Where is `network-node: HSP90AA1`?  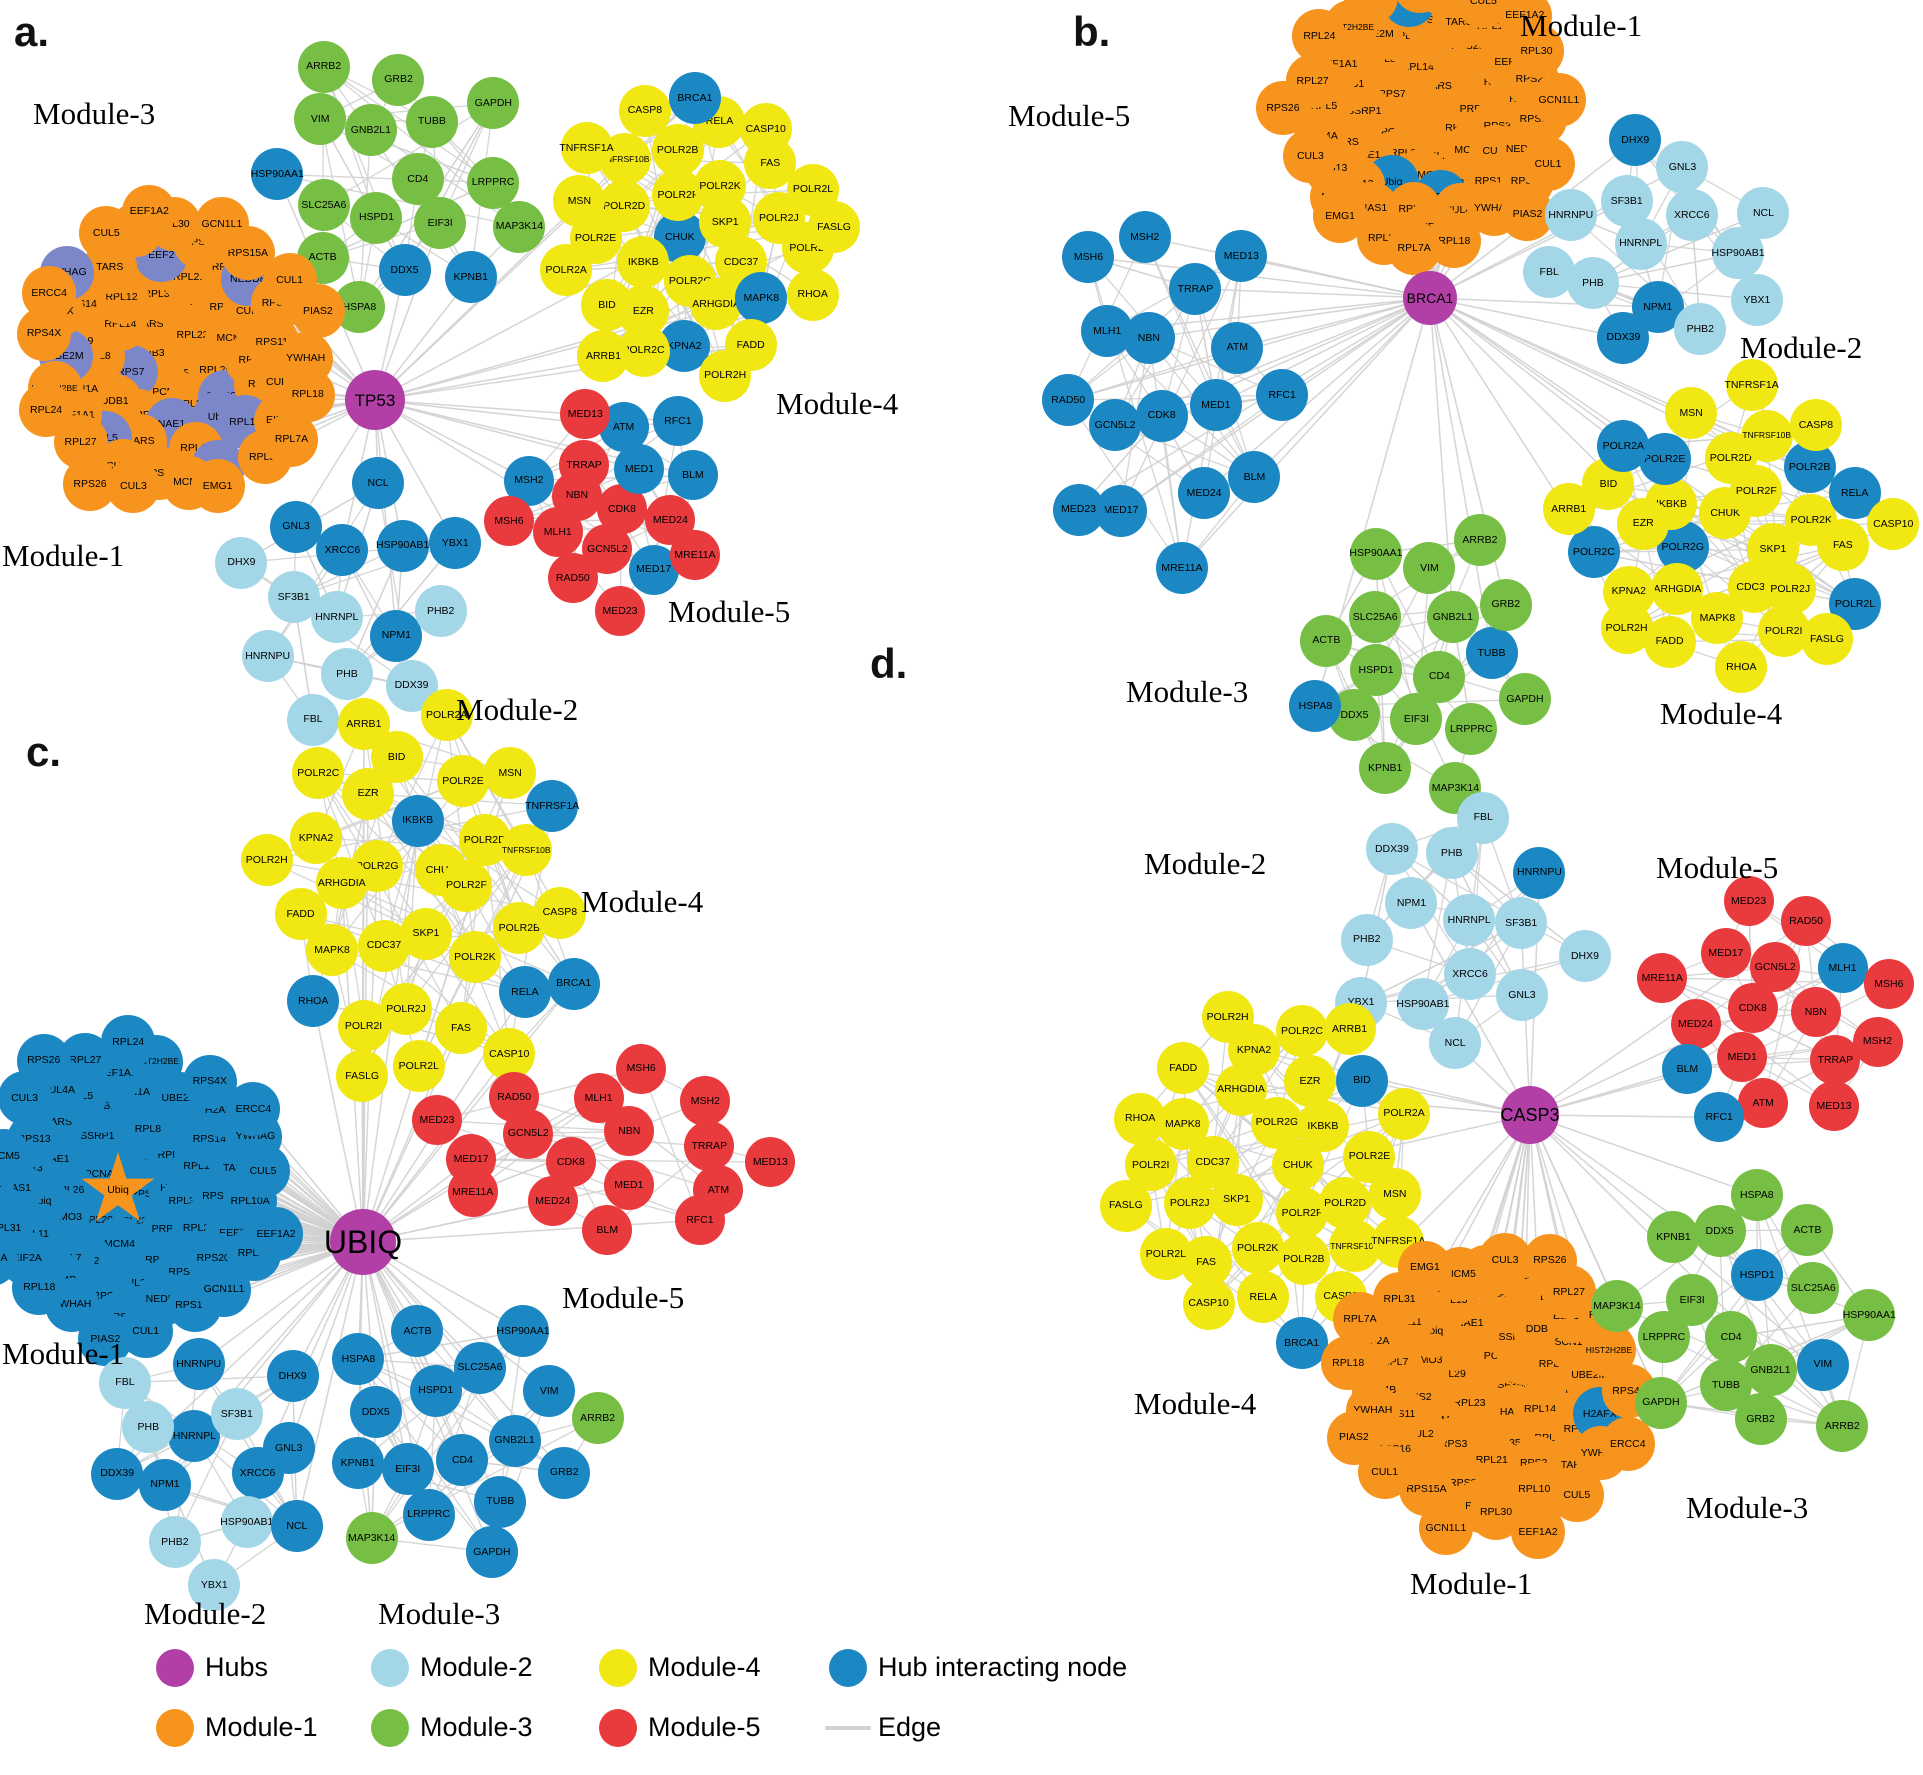 network-node: HSP90AA1 is located at coordinates (1869, 1315).